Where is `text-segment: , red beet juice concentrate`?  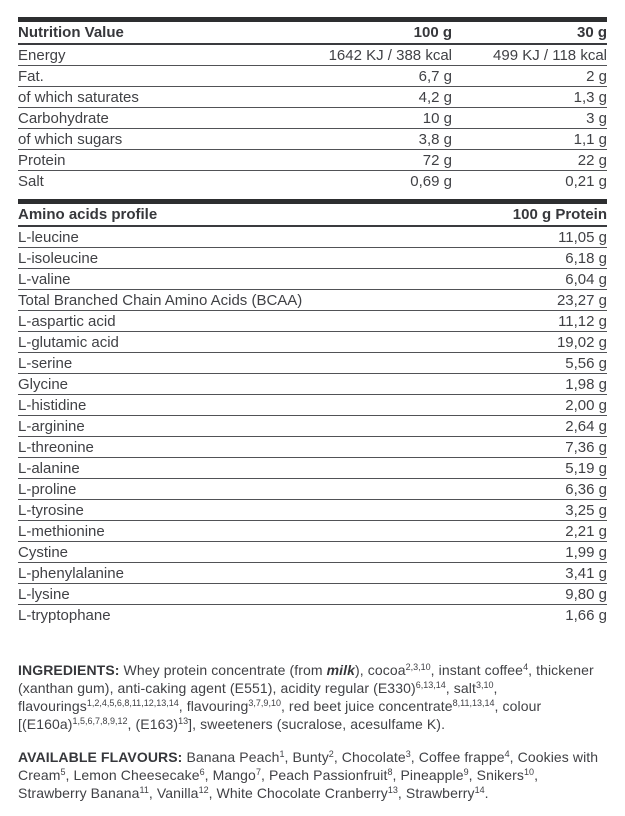 text-segment: , red beet juice concentrate is located at coordinates (366, 706).